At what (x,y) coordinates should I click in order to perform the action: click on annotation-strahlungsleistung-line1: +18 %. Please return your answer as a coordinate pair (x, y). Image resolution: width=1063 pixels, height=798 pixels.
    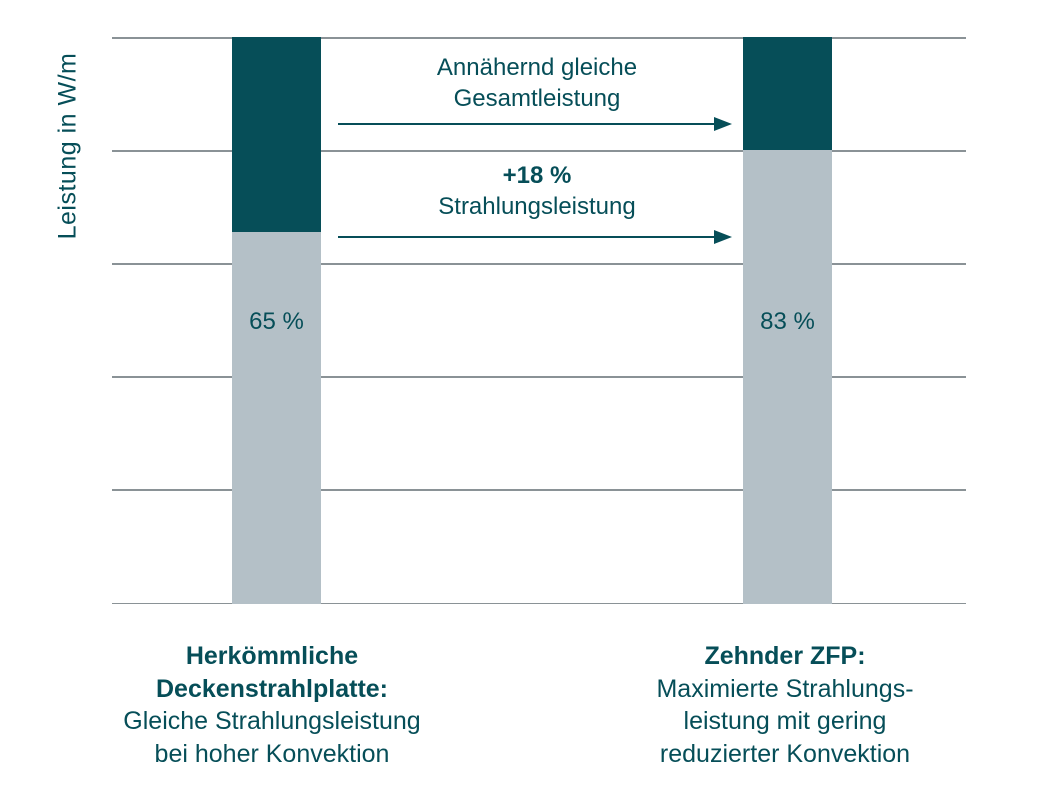
    Looking at the image, I should click on (537, 175).